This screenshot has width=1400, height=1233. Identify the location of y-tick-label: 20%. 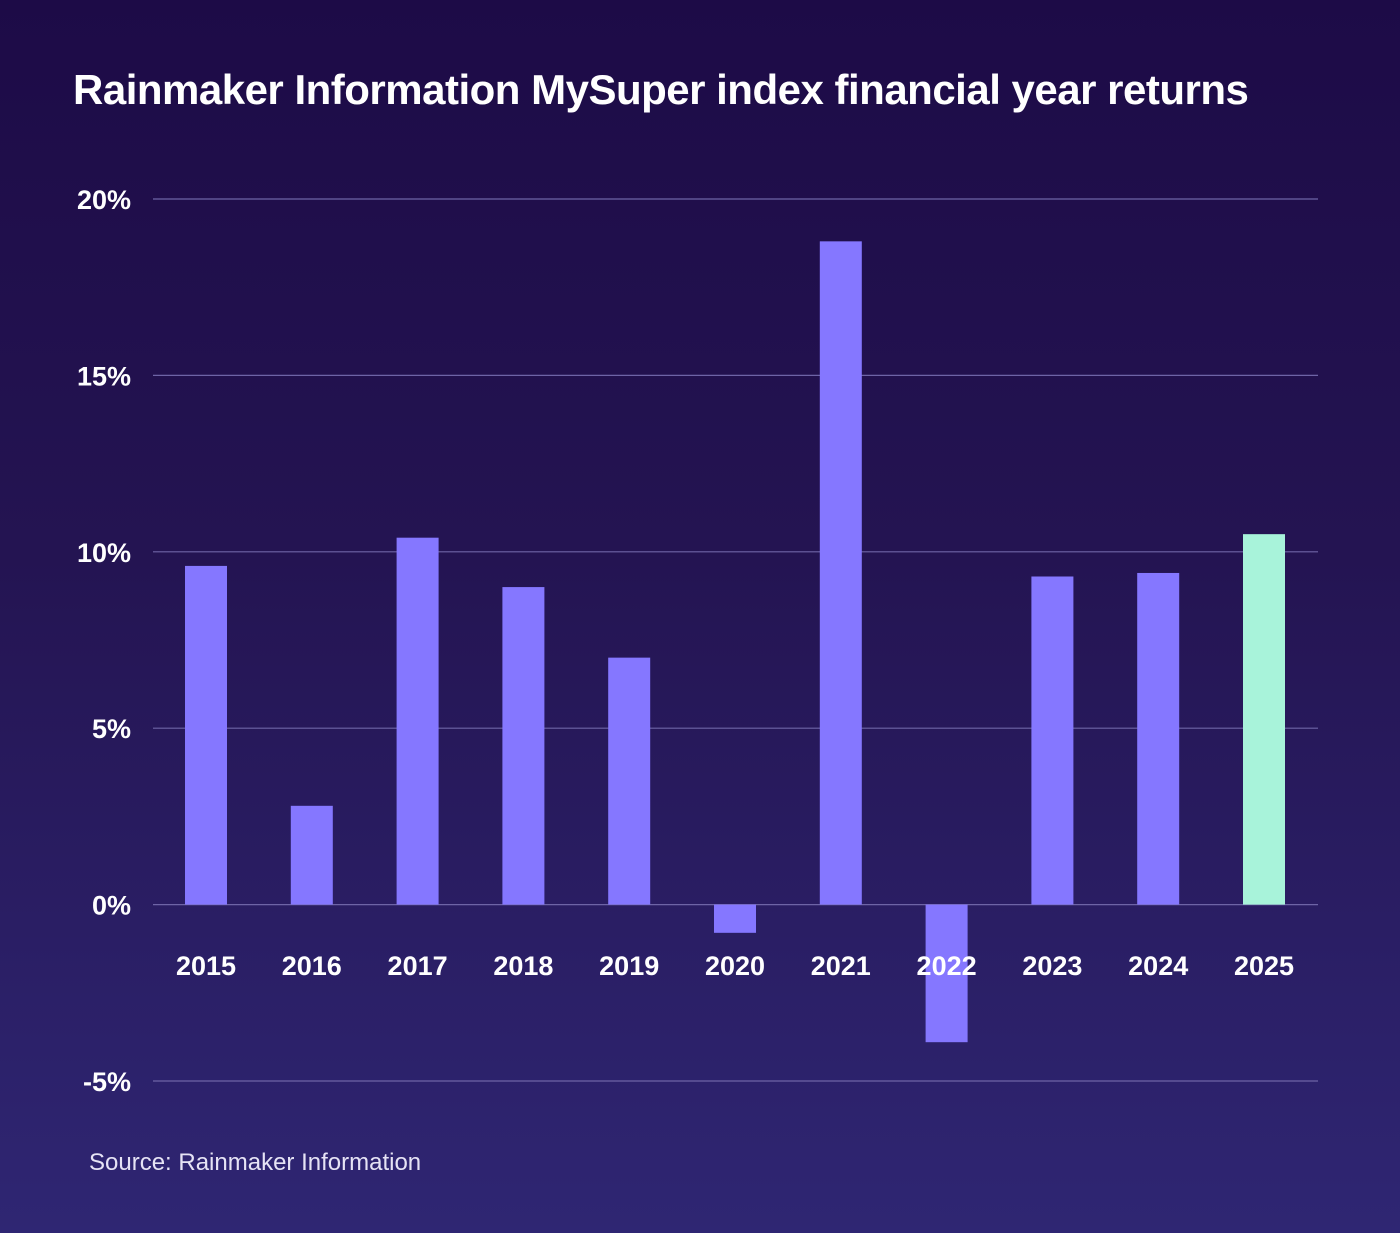
(104, 200).